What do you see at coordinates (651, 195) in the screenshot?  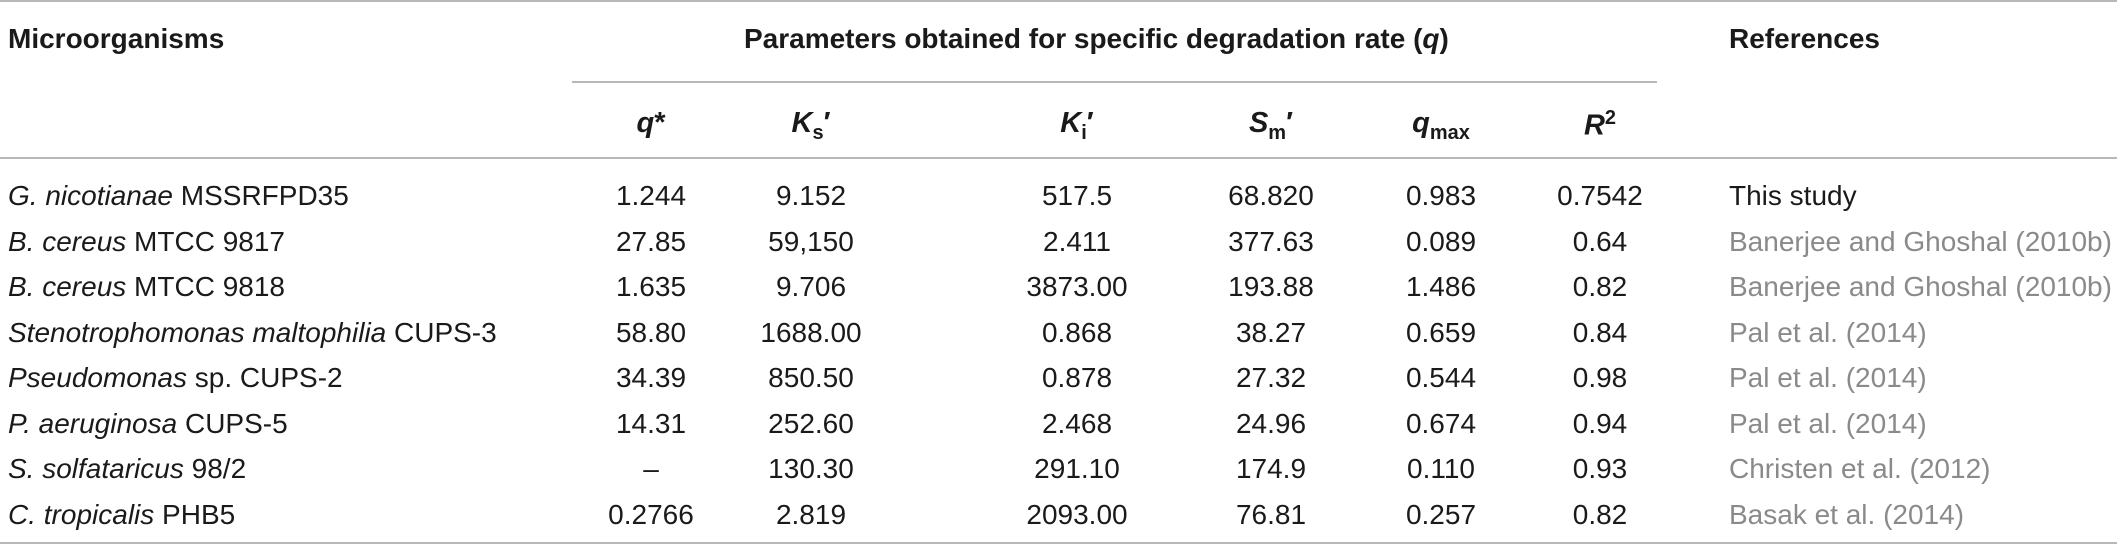 I see `cell-q: 1.244` at bounding box center [651, 195].